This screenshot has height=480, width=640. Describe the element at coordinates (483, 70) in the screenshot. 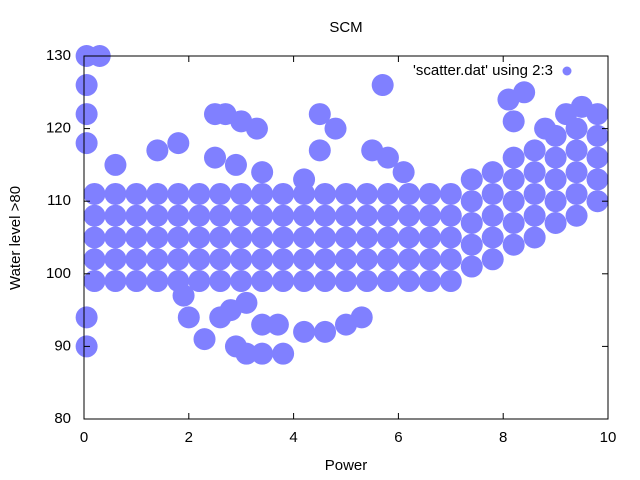

I see `legend-label: 'scatter.dat' using 2:3` at that location.